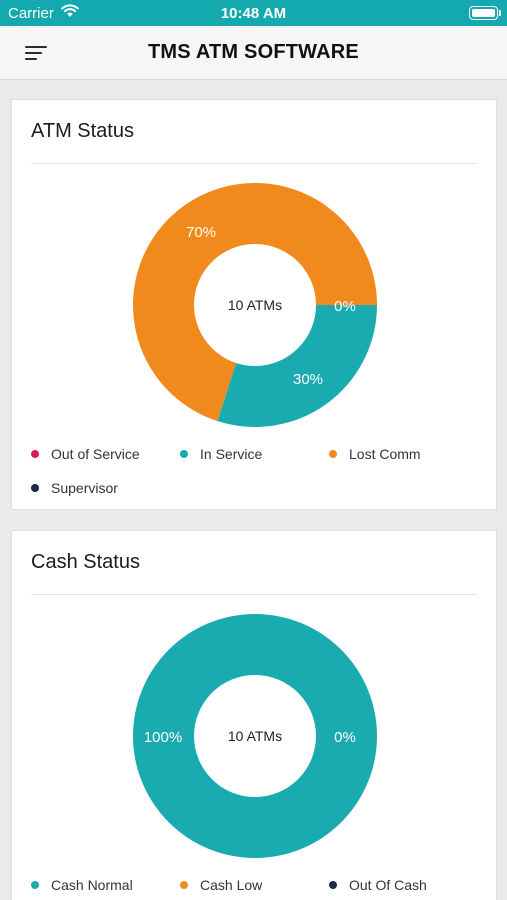  I want to click on data-label-cash-normal: 100%, so click(163, 737).